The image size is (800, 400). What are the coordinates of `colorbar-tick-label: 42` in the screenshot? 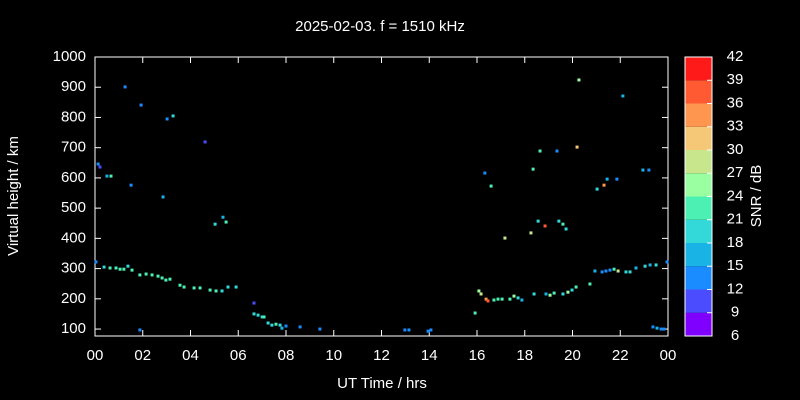 It's located at (735, 56).